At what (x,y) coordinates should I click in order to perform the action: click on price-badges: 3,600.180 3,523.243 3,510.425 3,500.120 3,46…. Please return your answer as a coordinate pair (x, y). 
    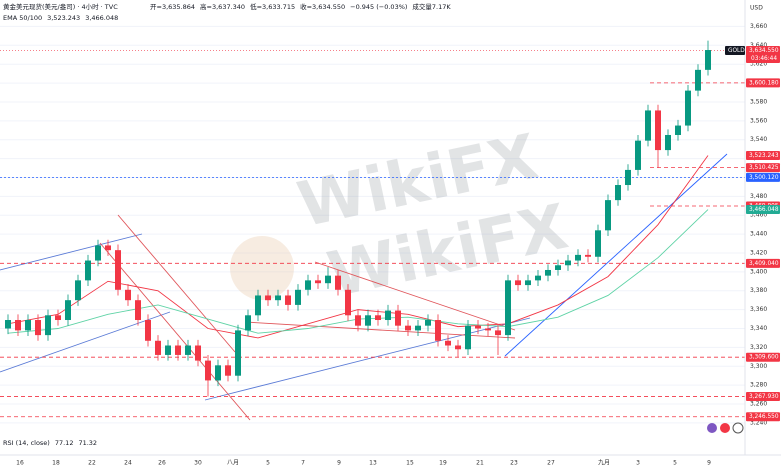
    Looking at the image, I should click on (752, 233).